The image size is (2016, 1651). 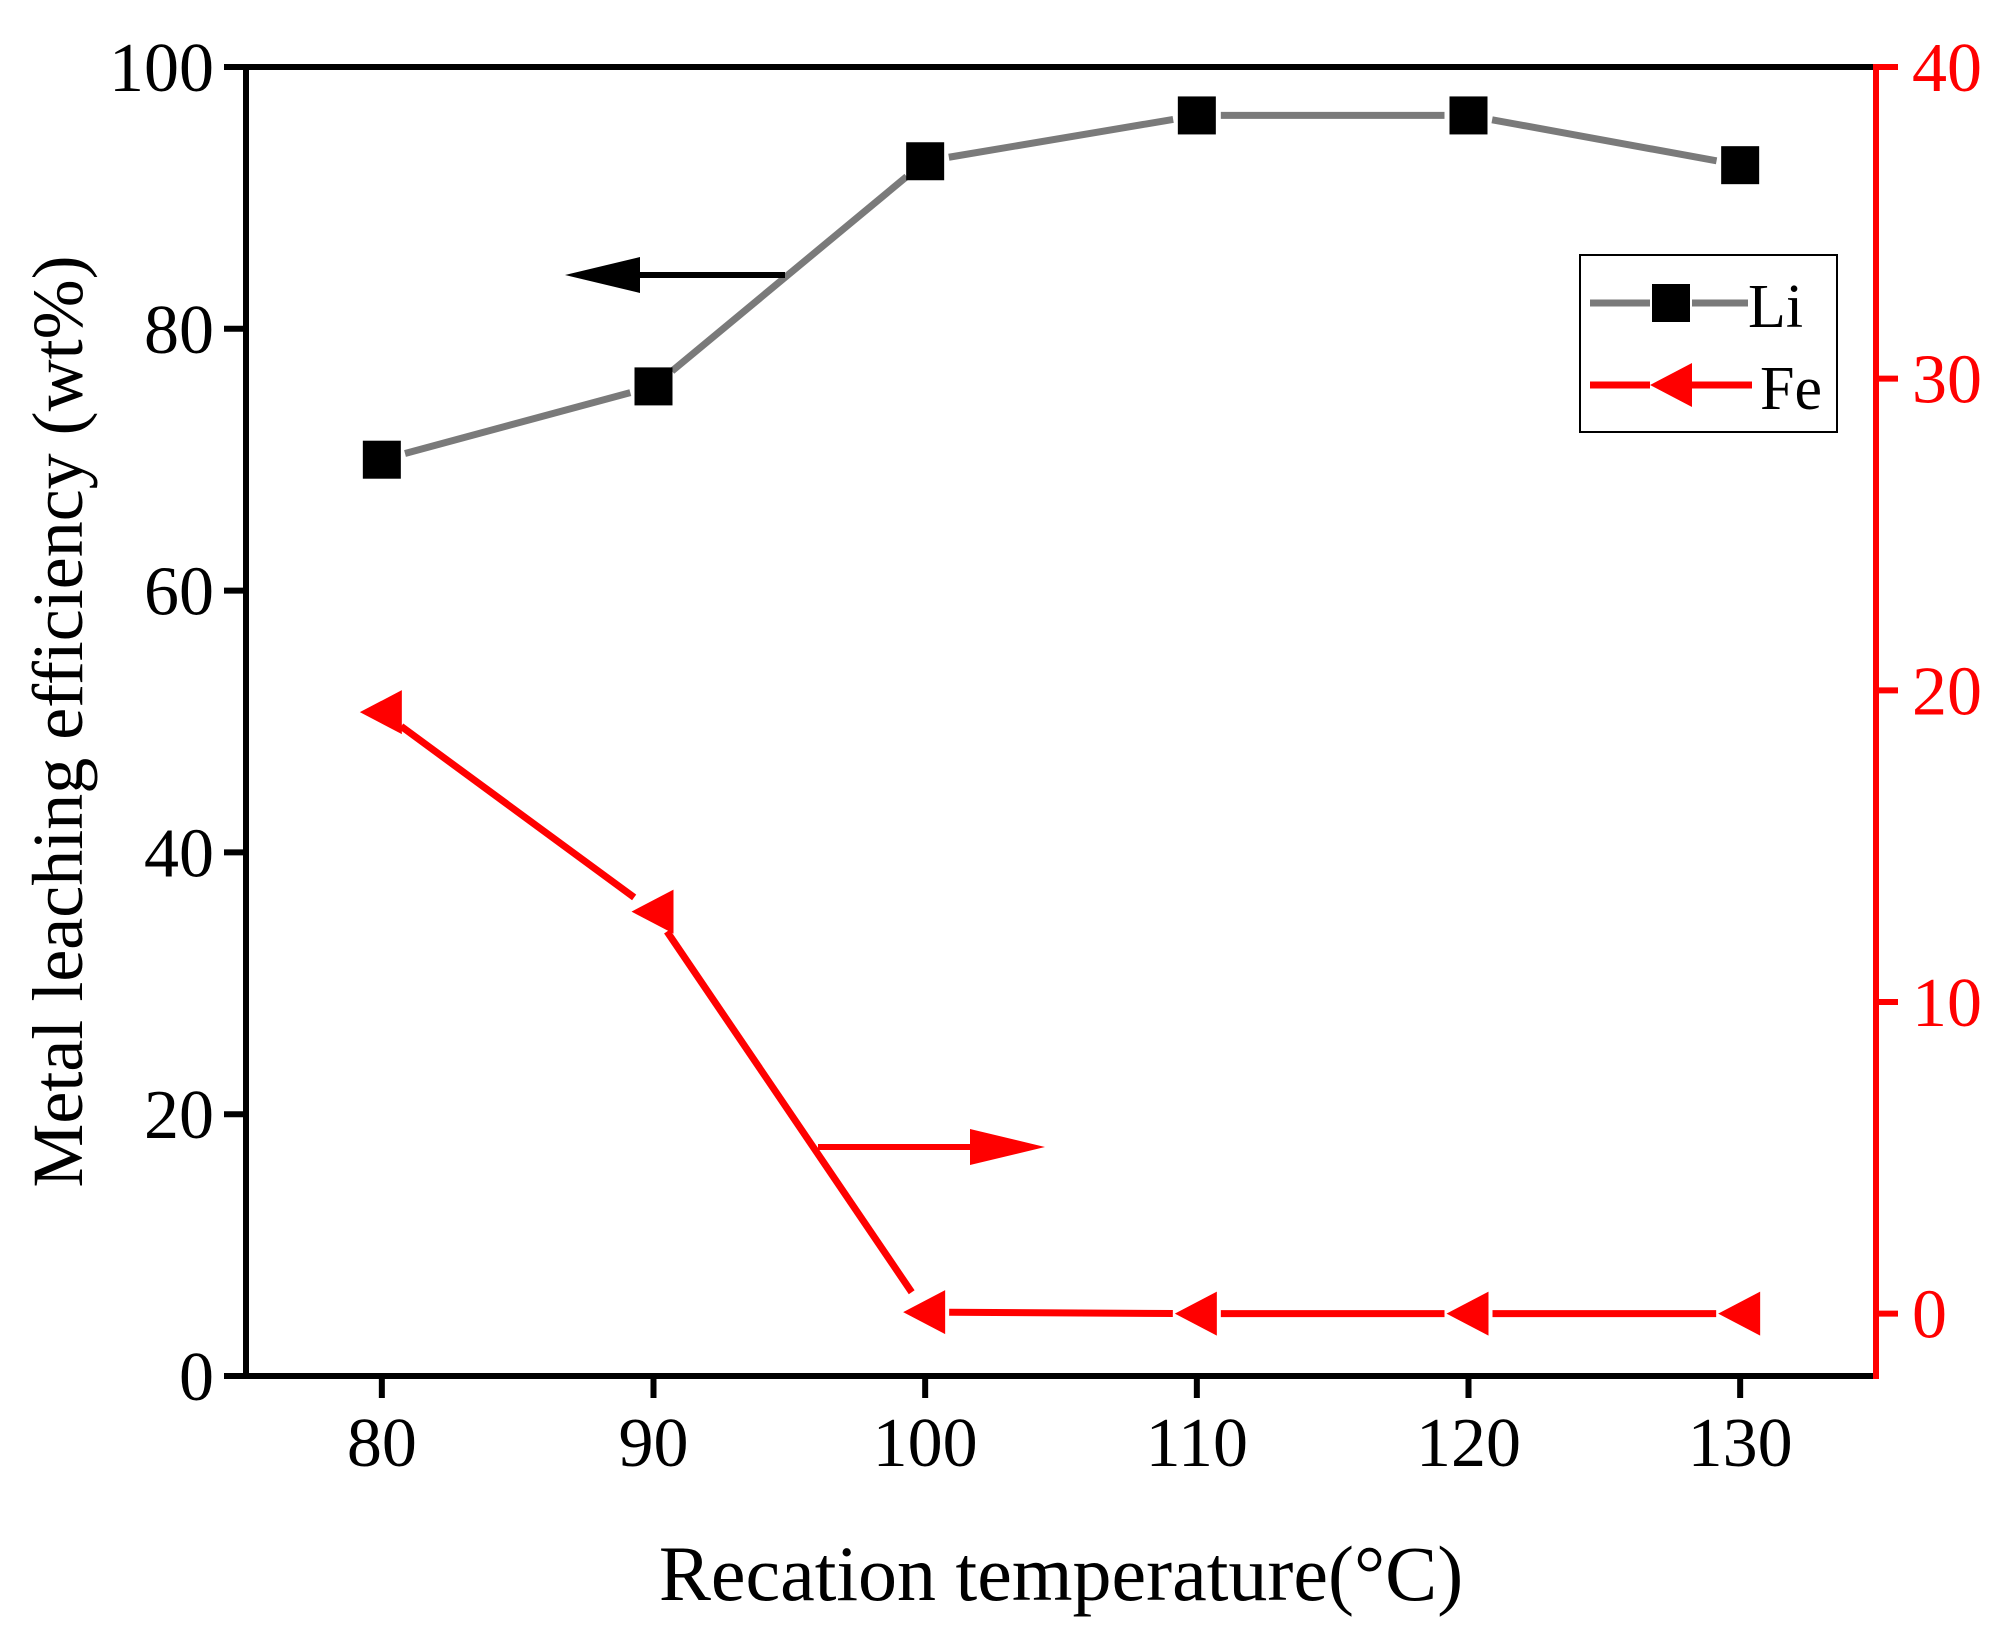 I want to click on legend-fe-marker, so click(x=1671, y=385).